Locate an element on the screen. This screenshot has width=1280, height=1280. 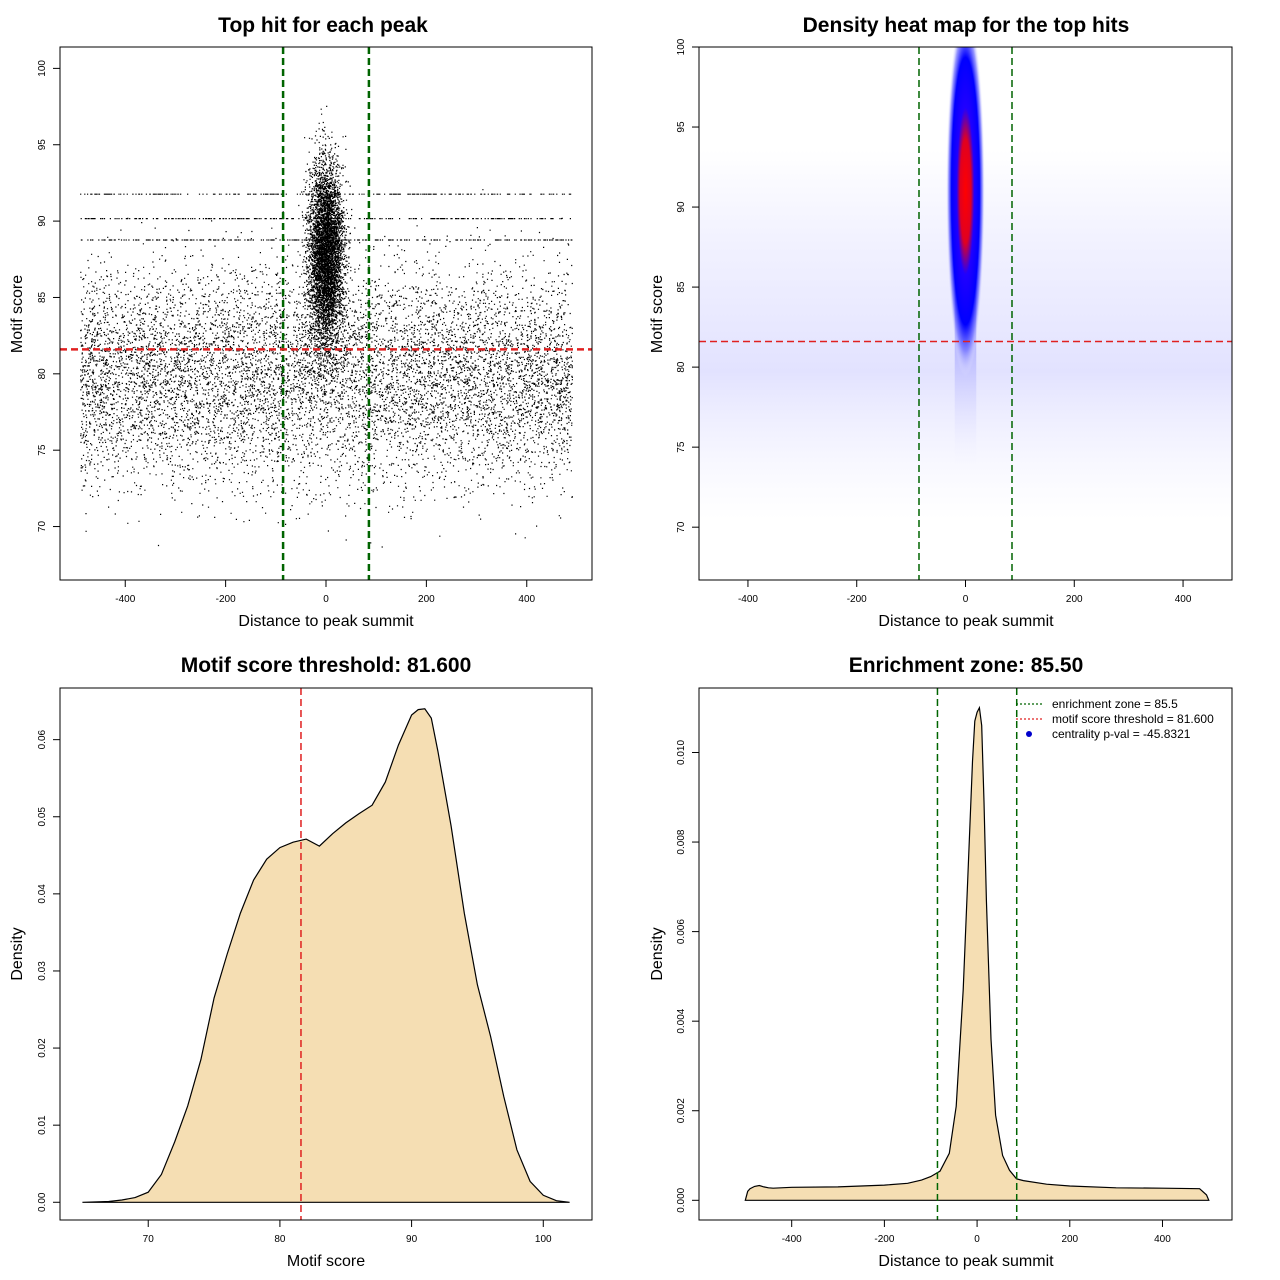
legend-pvalue-swatch is located at coordinates (1029, 734).